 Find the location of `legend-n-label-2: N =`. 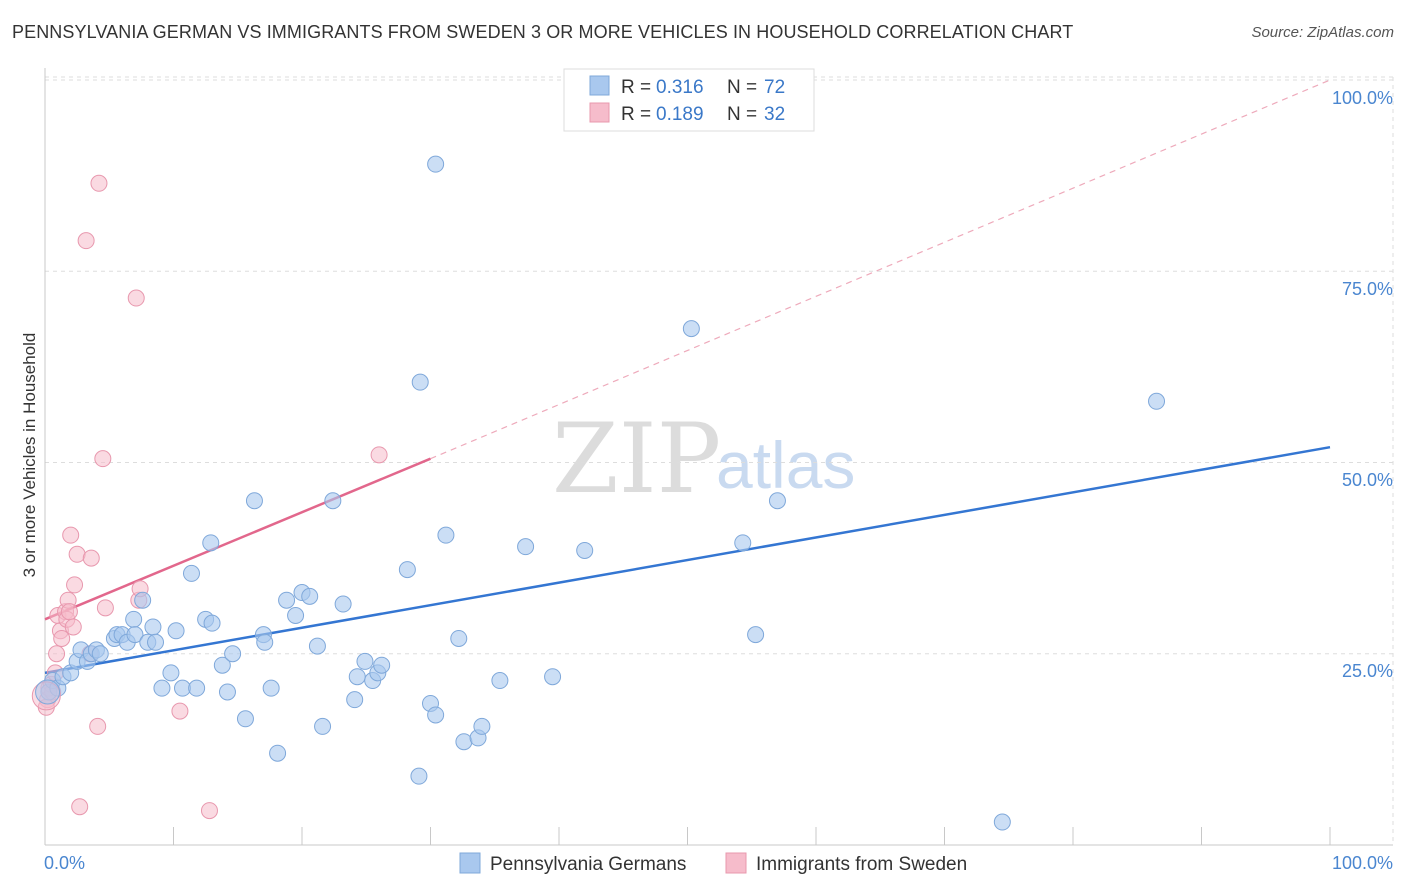

legend-n-label-2: N = is located at coordinates (742, 114).